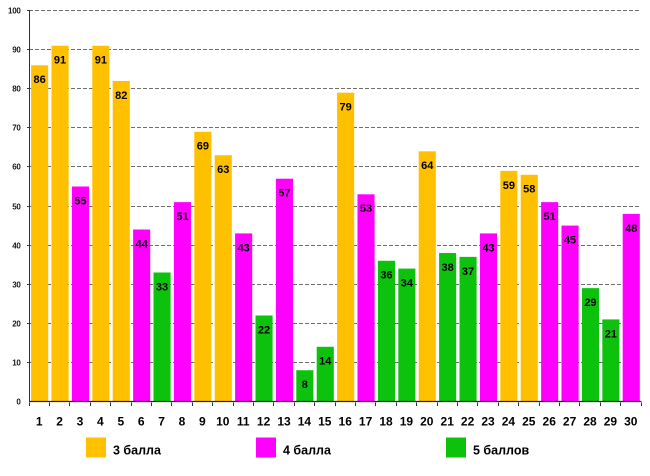 Image resolution: width=650 pixels, height=476 pixels. I want to click on svg-text: 70, so click(16, 127).